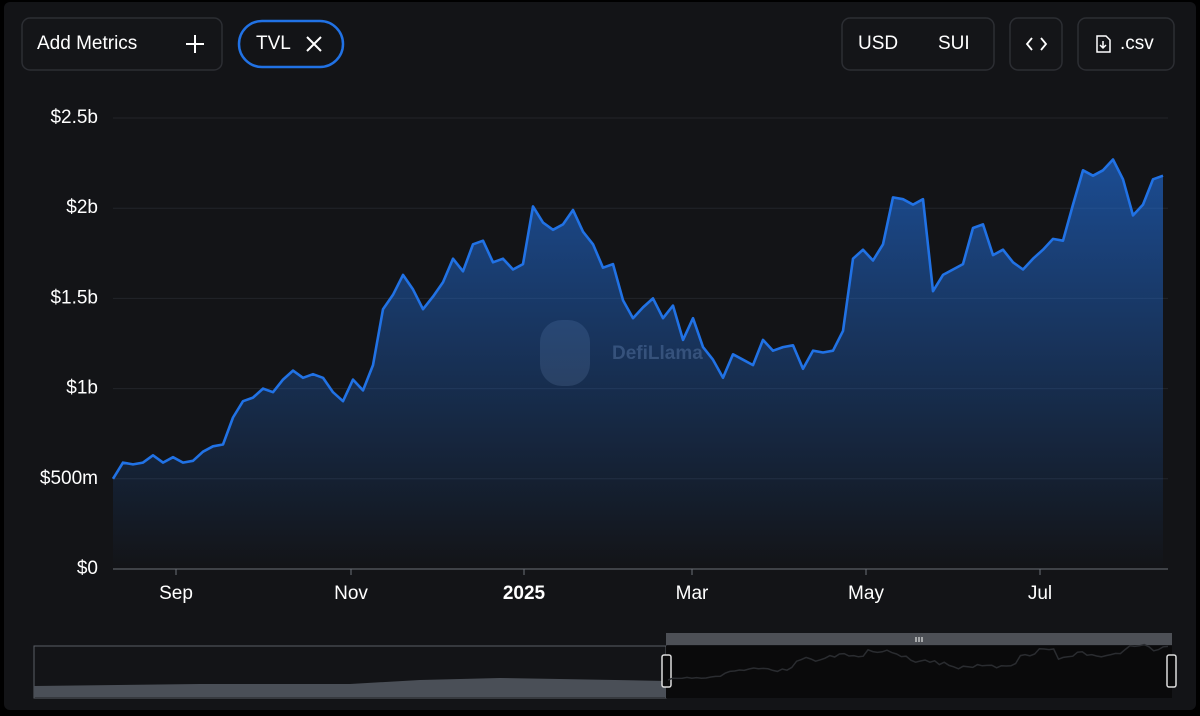 The height and width of the screenshot is (716, 1200). I want to click on brush-line, so click(918, 662).